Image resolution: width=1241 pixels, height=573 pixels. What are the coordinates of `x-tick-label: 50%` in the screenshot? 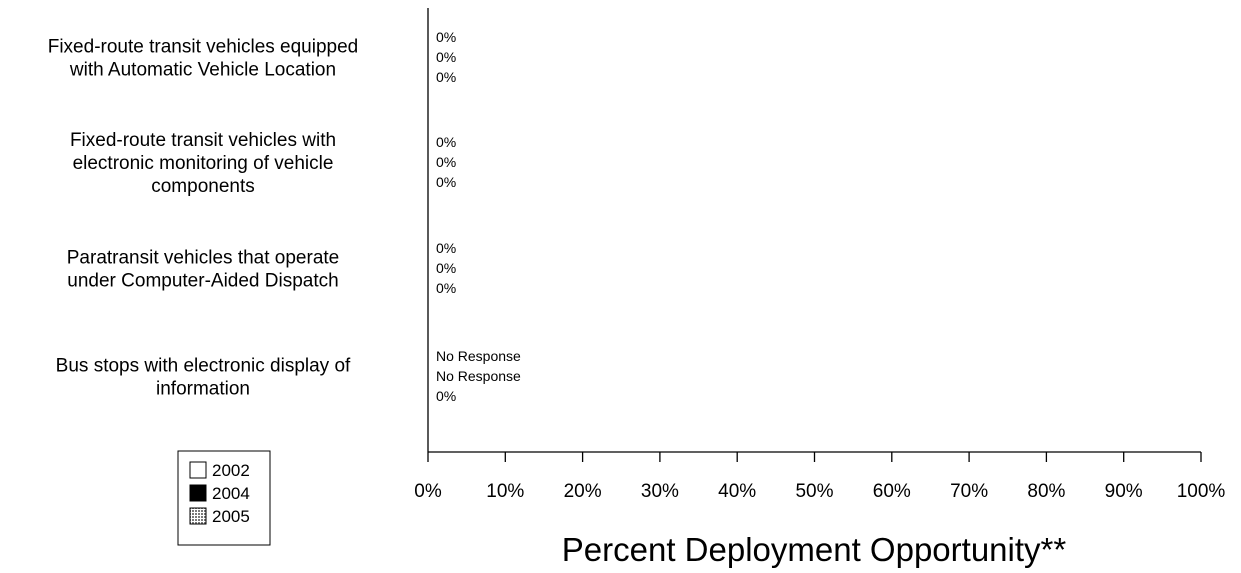 It's located at (814, 491).